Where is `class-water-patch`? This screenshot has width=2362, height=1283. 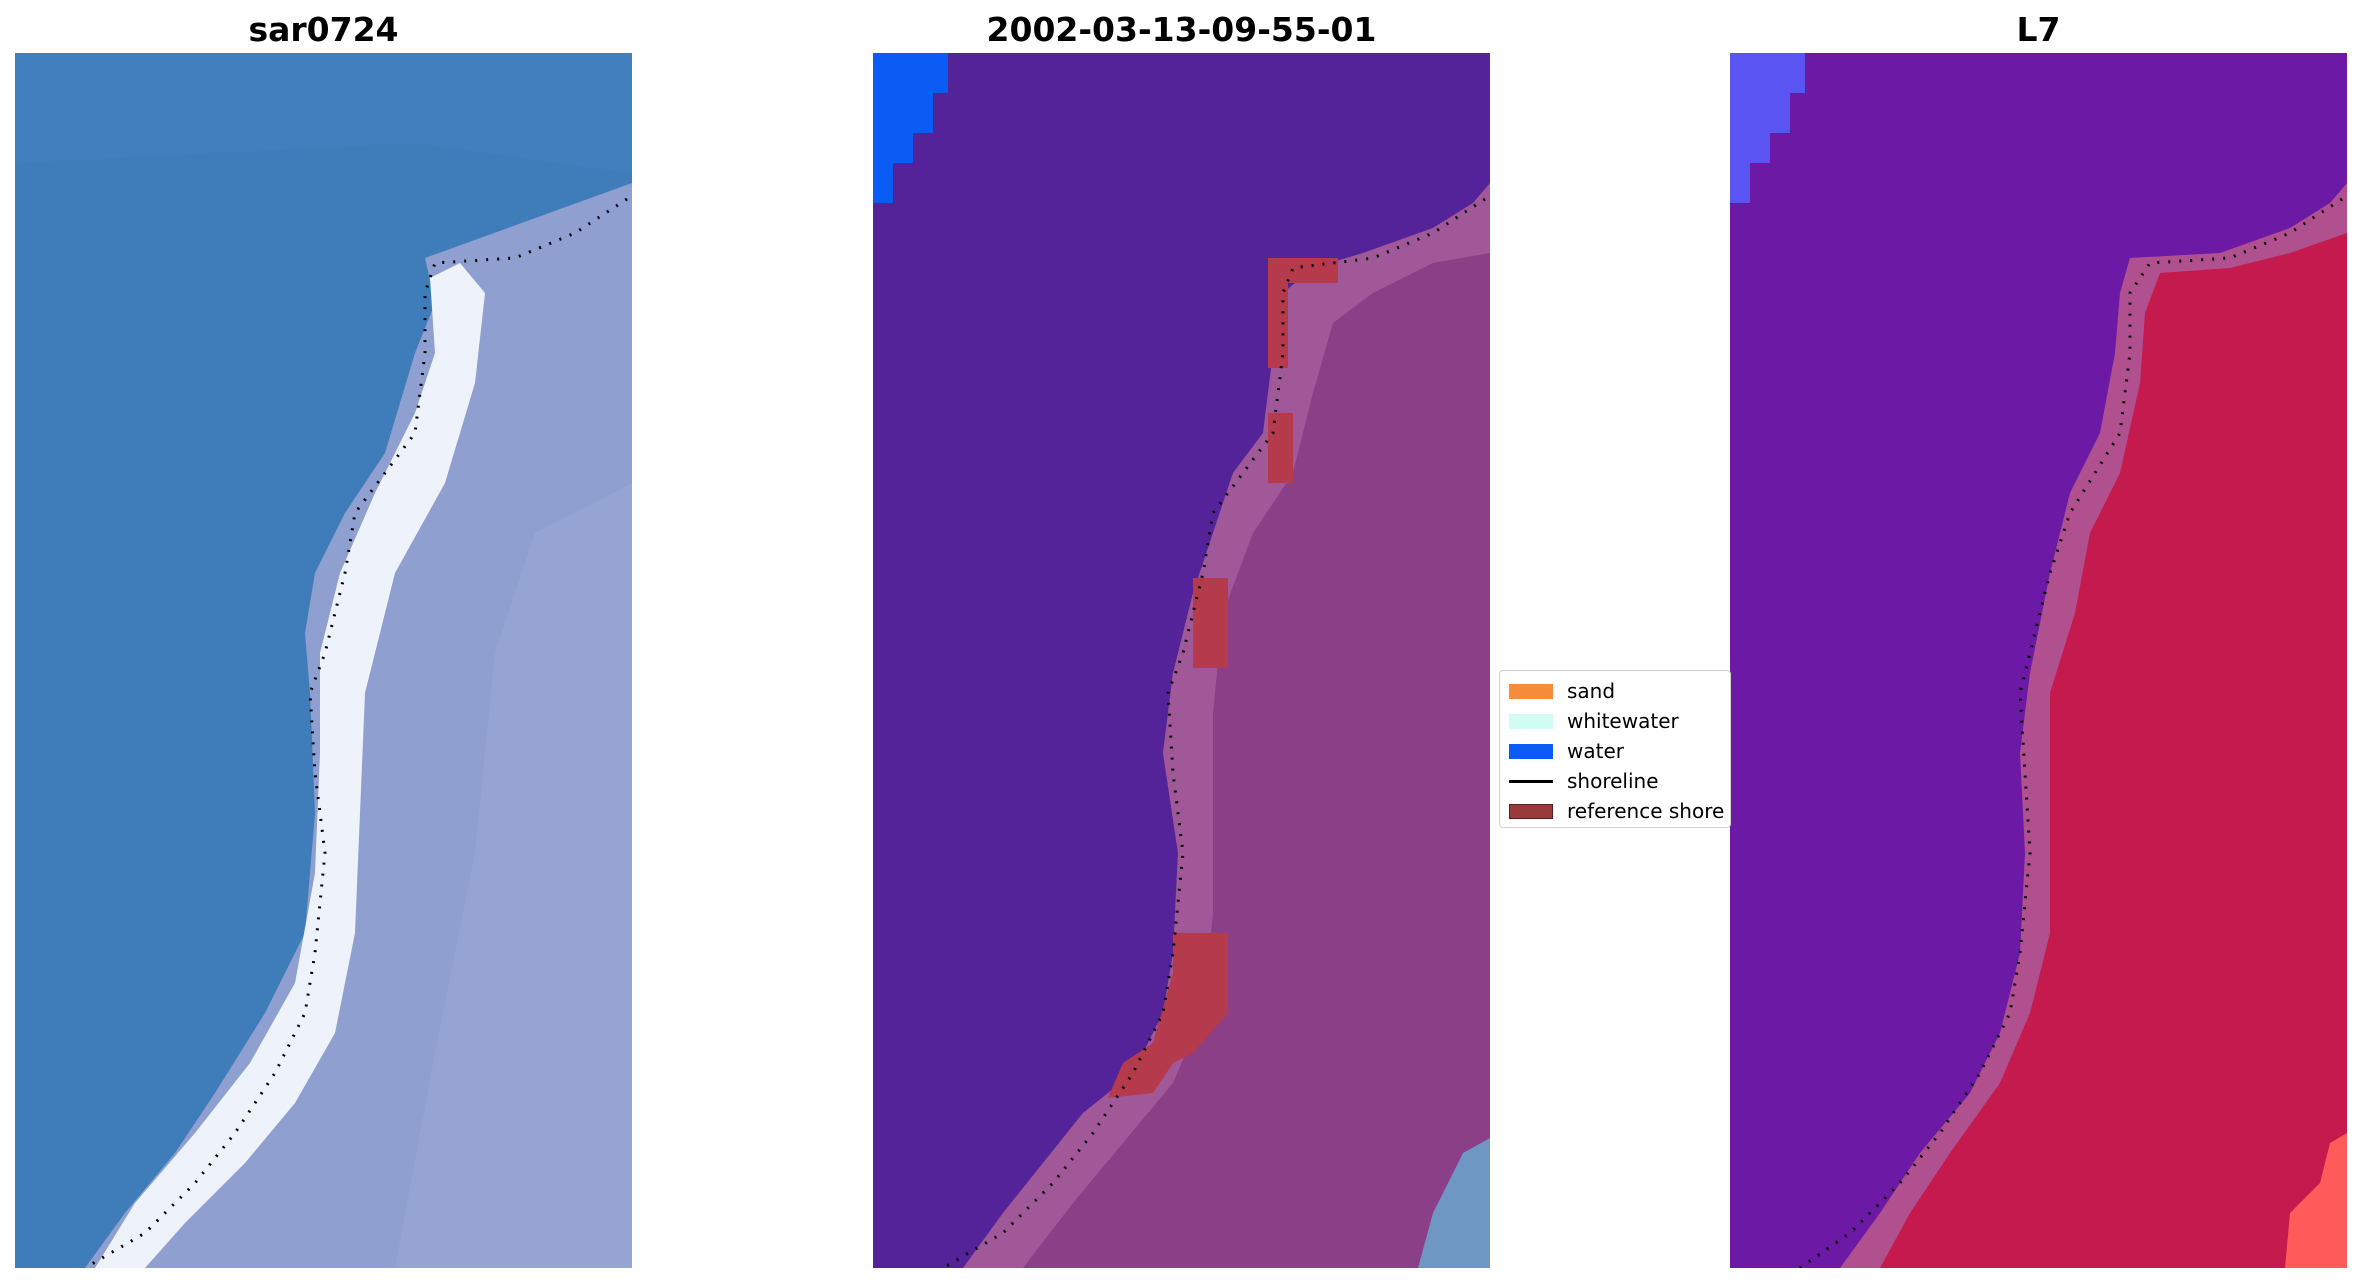 class-water-patch is located at coordinates (910, 128).